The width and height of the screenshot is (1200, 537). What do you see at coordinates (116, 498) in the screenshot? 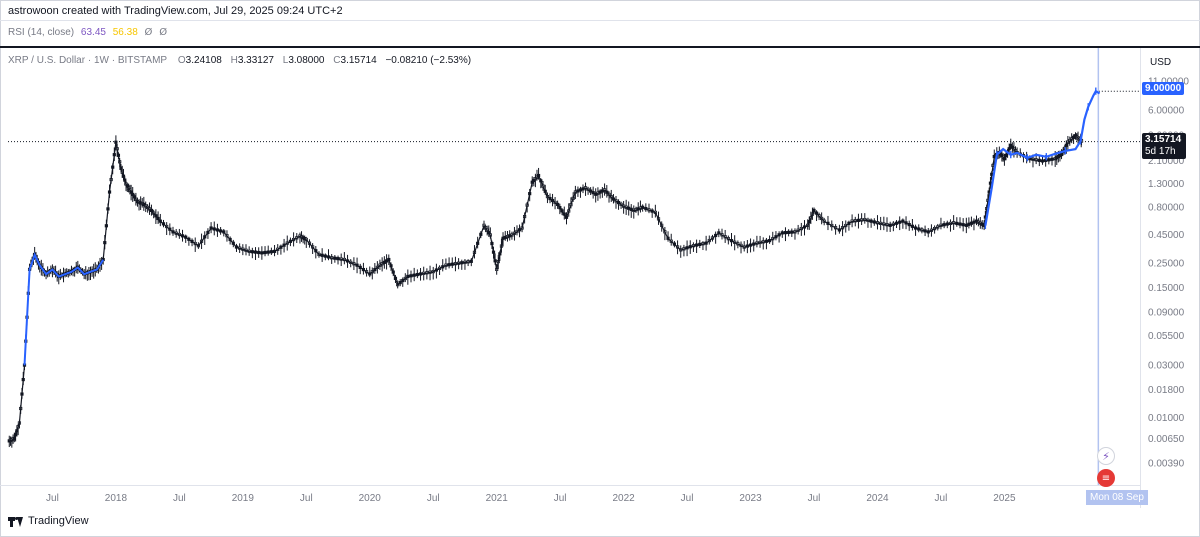
I see `x-tick-label-1: 2018` at bounding box center [116, 498].